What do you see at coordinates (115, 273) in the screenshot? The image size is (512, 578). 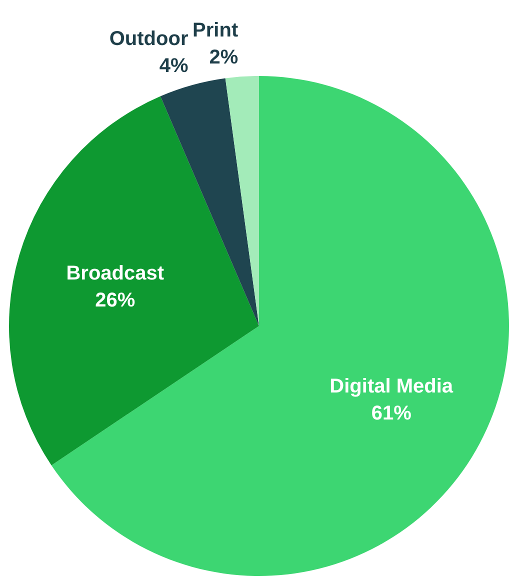 I see `slice-label: Broadcast` at bounding box center [115, 273].